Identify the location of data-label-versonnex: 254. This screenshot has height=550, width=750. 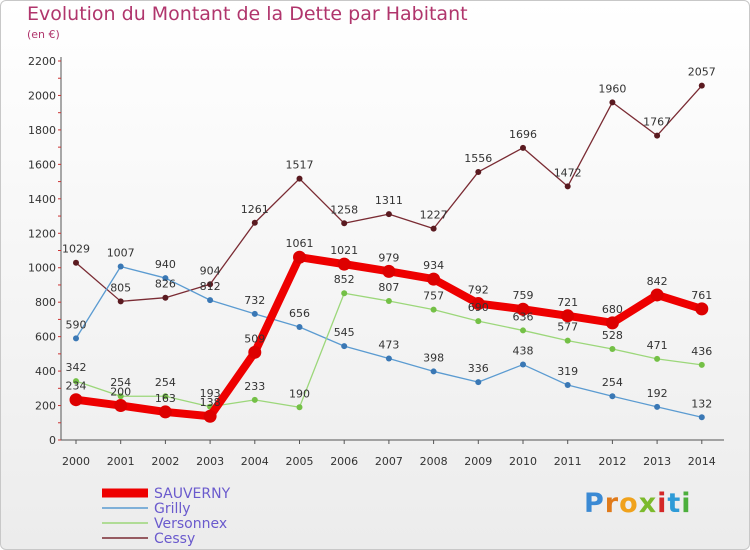
(120, 382).